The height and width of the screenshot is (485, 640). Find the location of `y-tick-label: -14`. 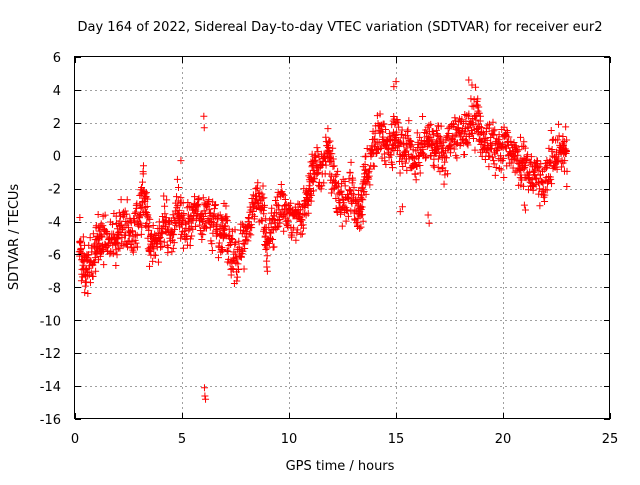

y-tick-label: -14 is located at coordinates (50, 387).